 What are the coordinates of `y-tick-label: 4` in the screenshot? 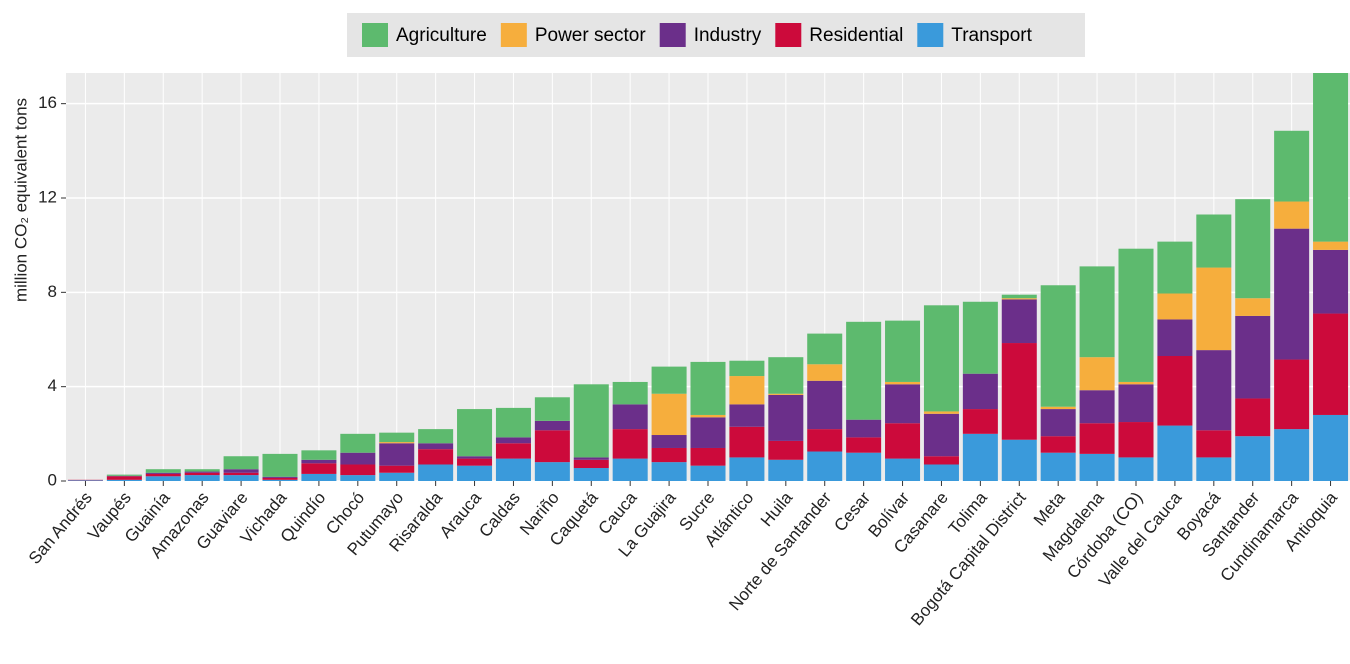 It's located at (52, 385).